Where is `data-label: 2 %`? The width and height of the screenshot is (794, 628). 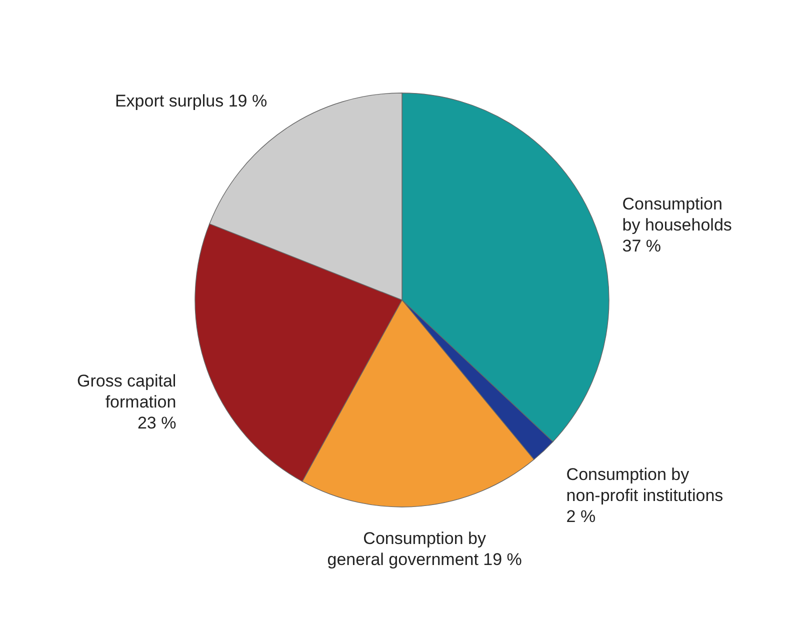
data-label: 2 % is located at coordinates (581, 516).